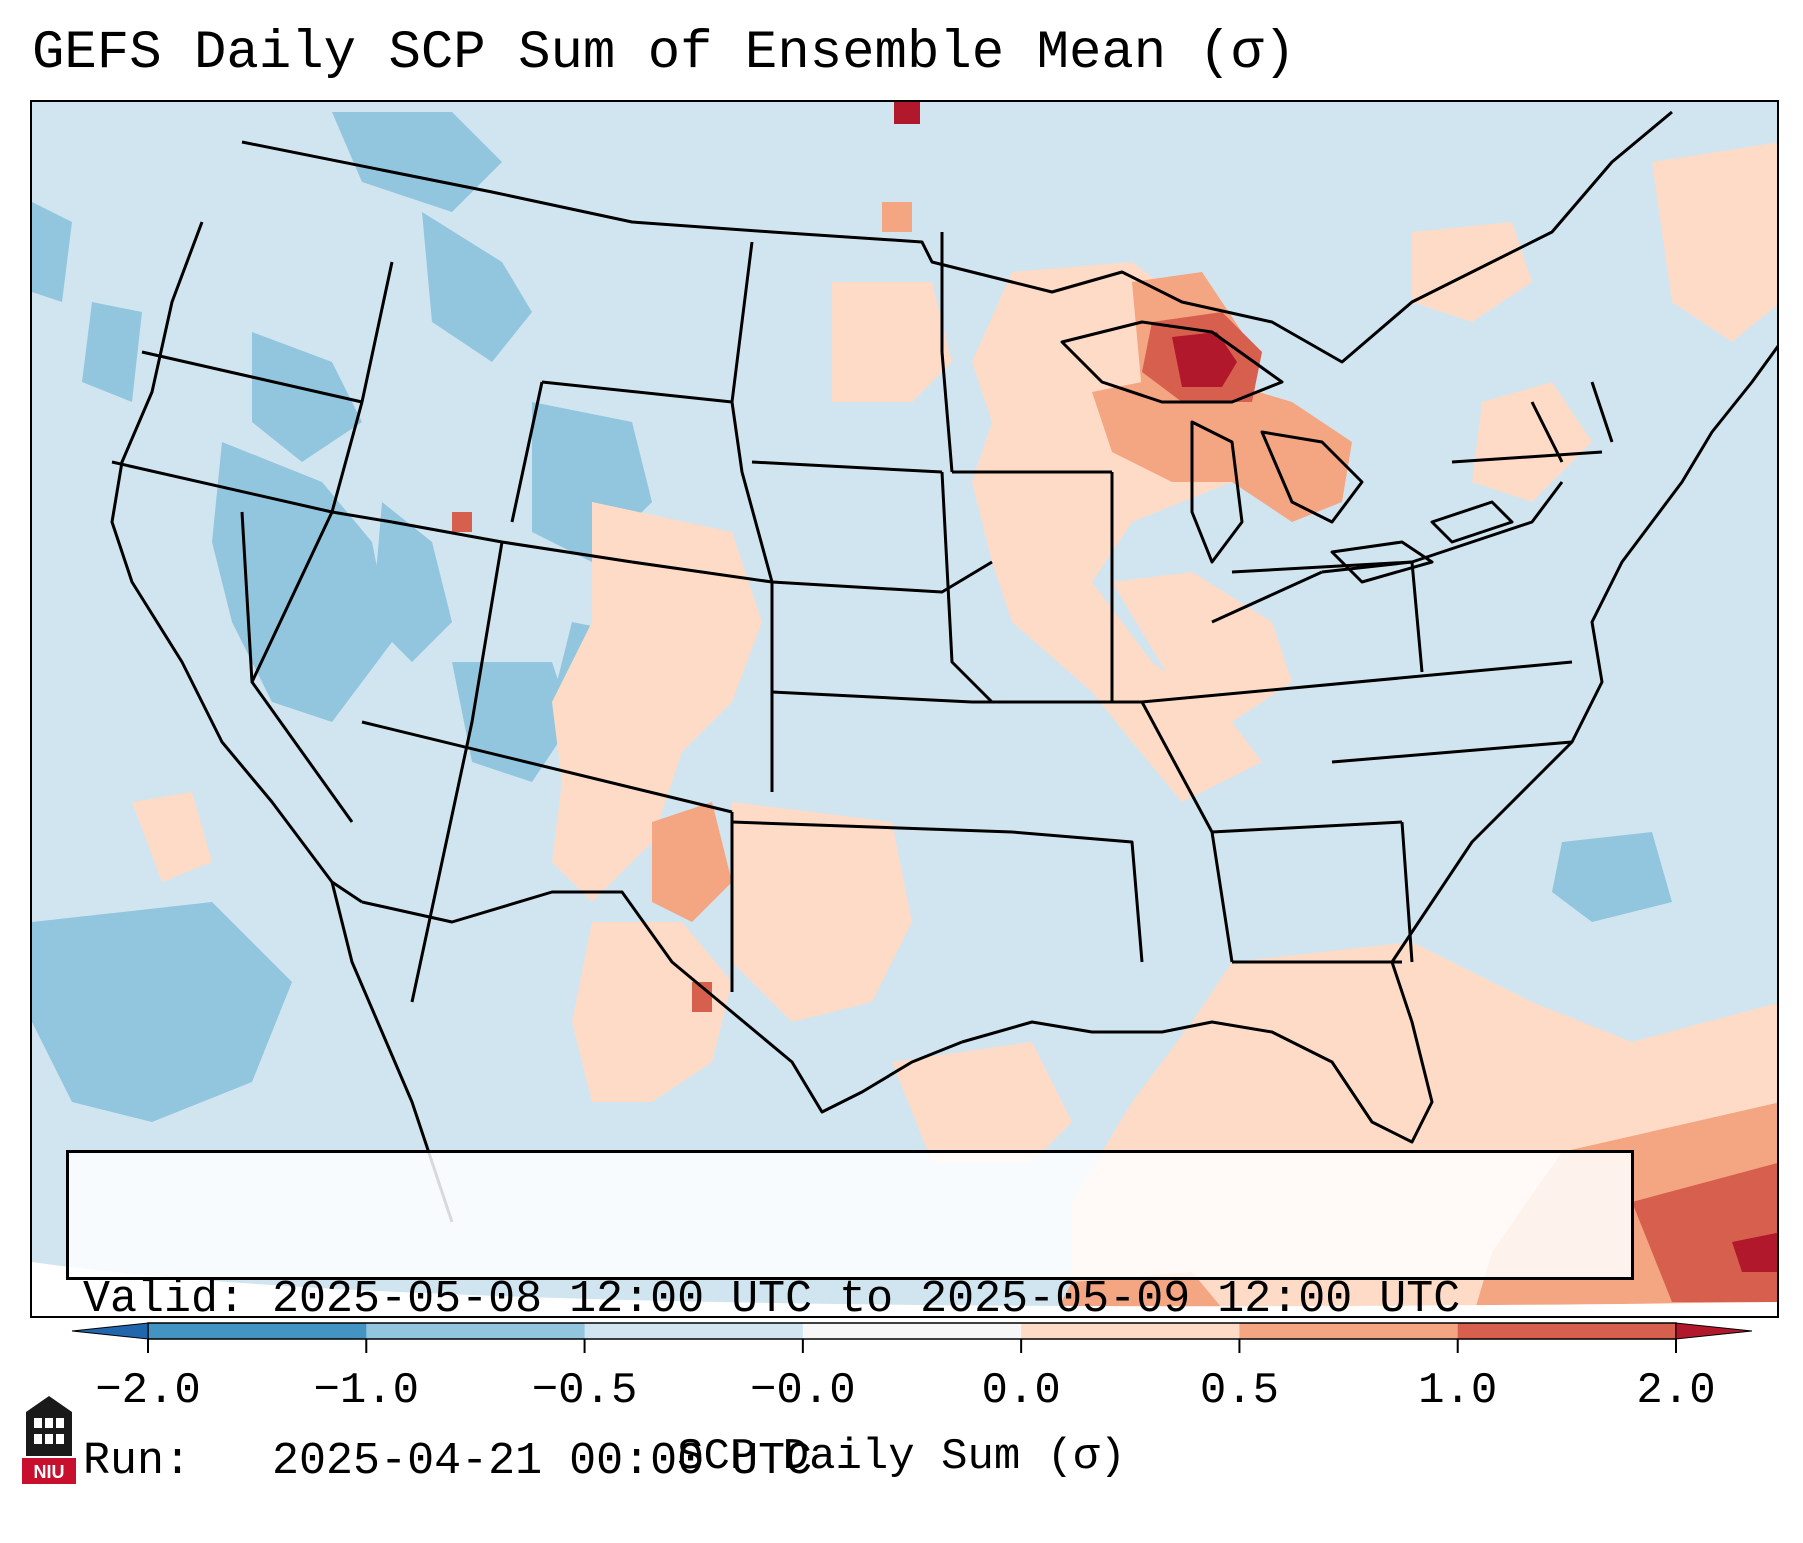  I want to click on run-row: Run: 2025-04-21 00:00 UTC, so click(850, 1462).